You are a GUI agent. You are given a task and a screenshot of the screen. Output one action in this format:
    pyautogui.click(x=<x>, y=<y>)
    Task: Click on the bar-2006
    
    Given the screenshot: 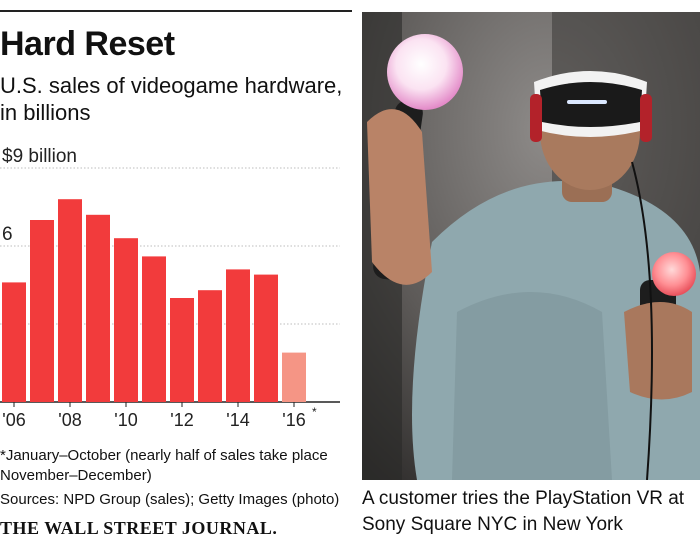 What is the action you would take?
    pyautogui.click(x=14, y=342)
    